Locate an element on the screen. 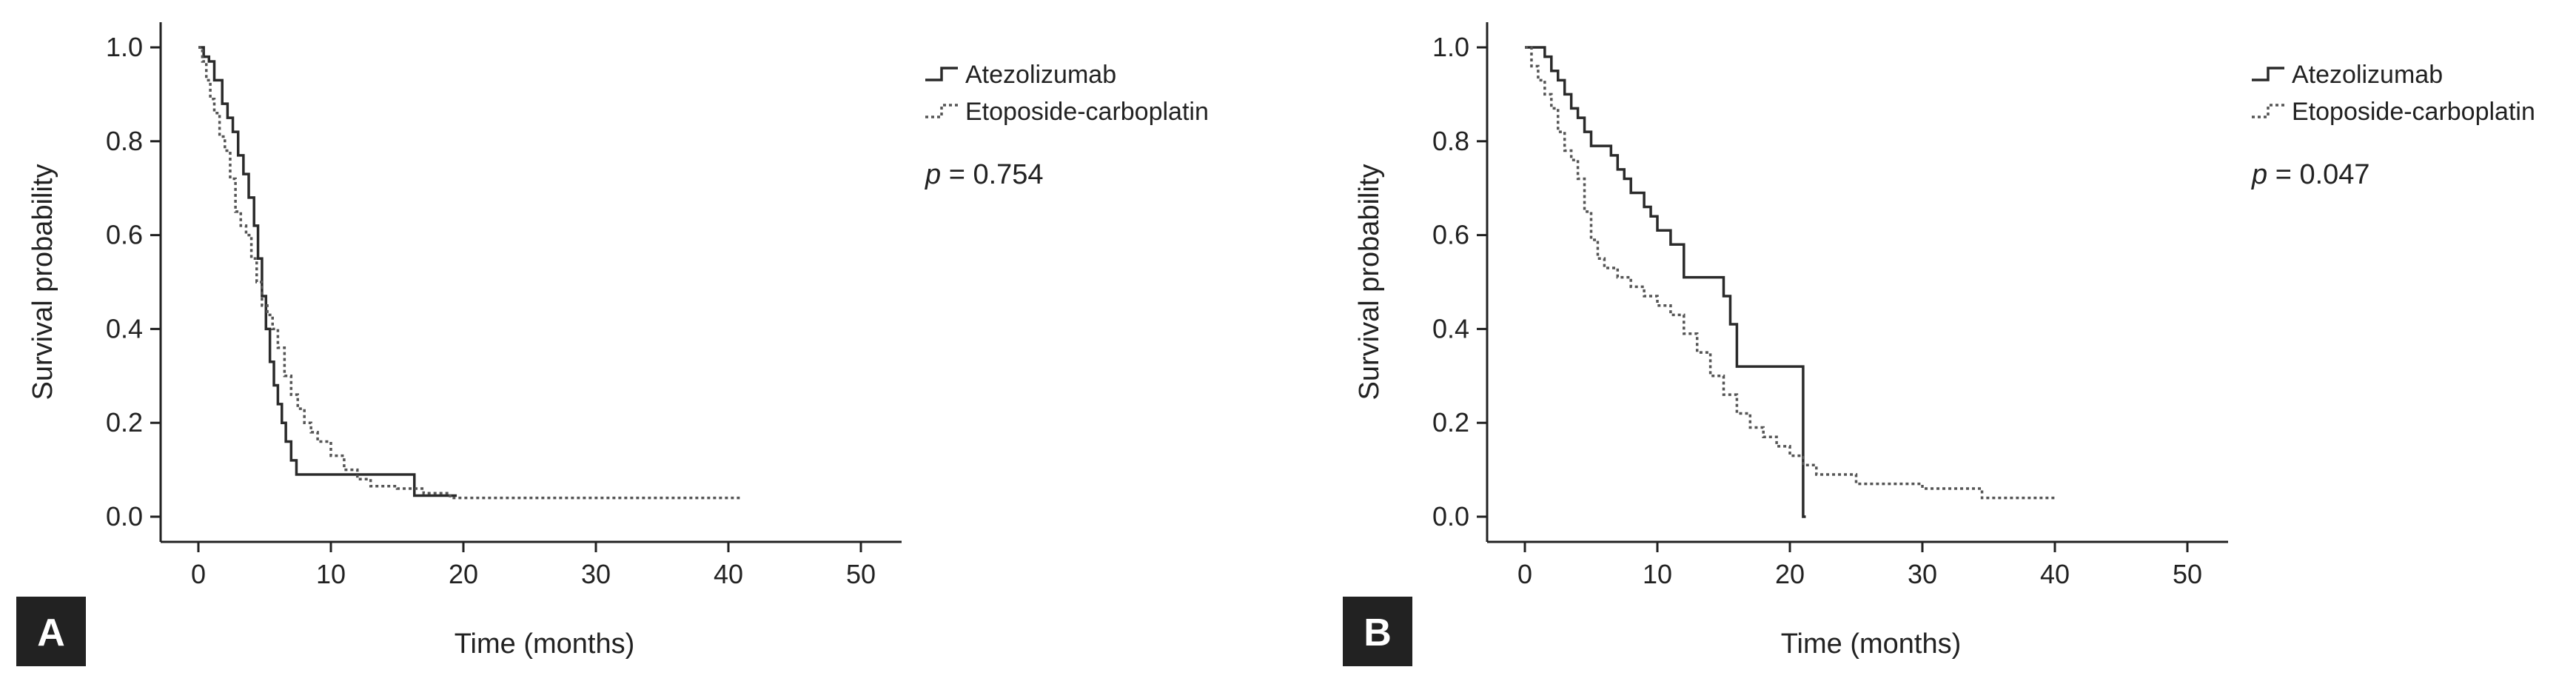 This screenshot has height=684, width=2576. p-value-text: = 0.047 is located at coordinates (2318, 174).